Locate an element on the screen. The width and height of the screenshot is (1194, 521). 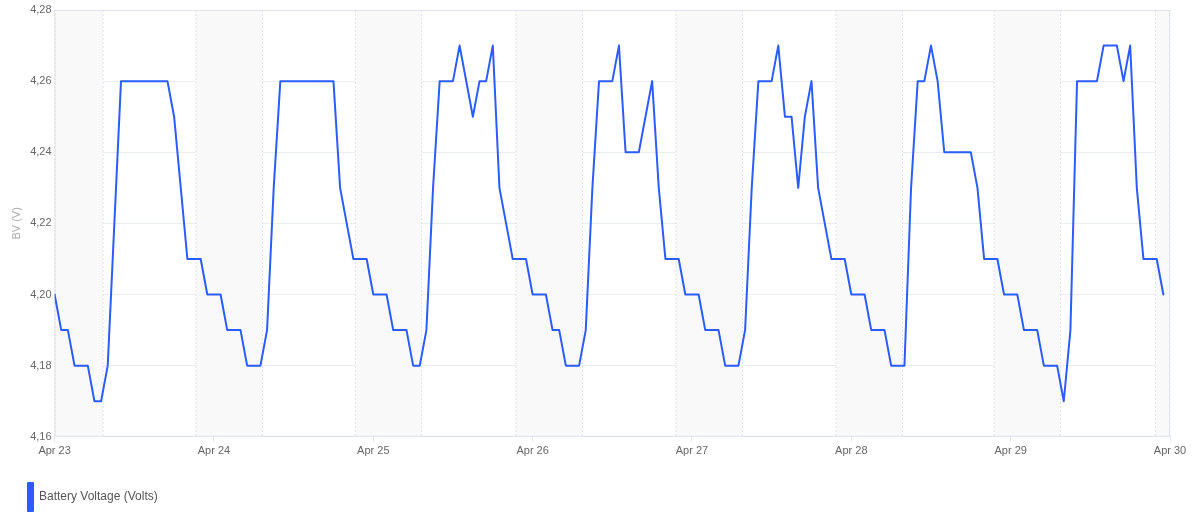
y-tick-label: 4,22 is located at coordinates (41, 222).